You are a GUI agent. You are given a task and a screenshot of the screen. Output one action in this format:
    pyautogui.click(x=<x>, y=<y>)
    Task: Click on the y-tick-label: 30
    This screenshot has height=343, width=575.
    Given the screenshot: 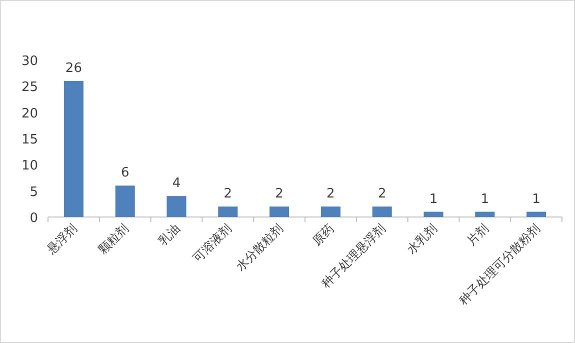 What is the action you would take?
    pyautogui.click(x=29, y=61)
    